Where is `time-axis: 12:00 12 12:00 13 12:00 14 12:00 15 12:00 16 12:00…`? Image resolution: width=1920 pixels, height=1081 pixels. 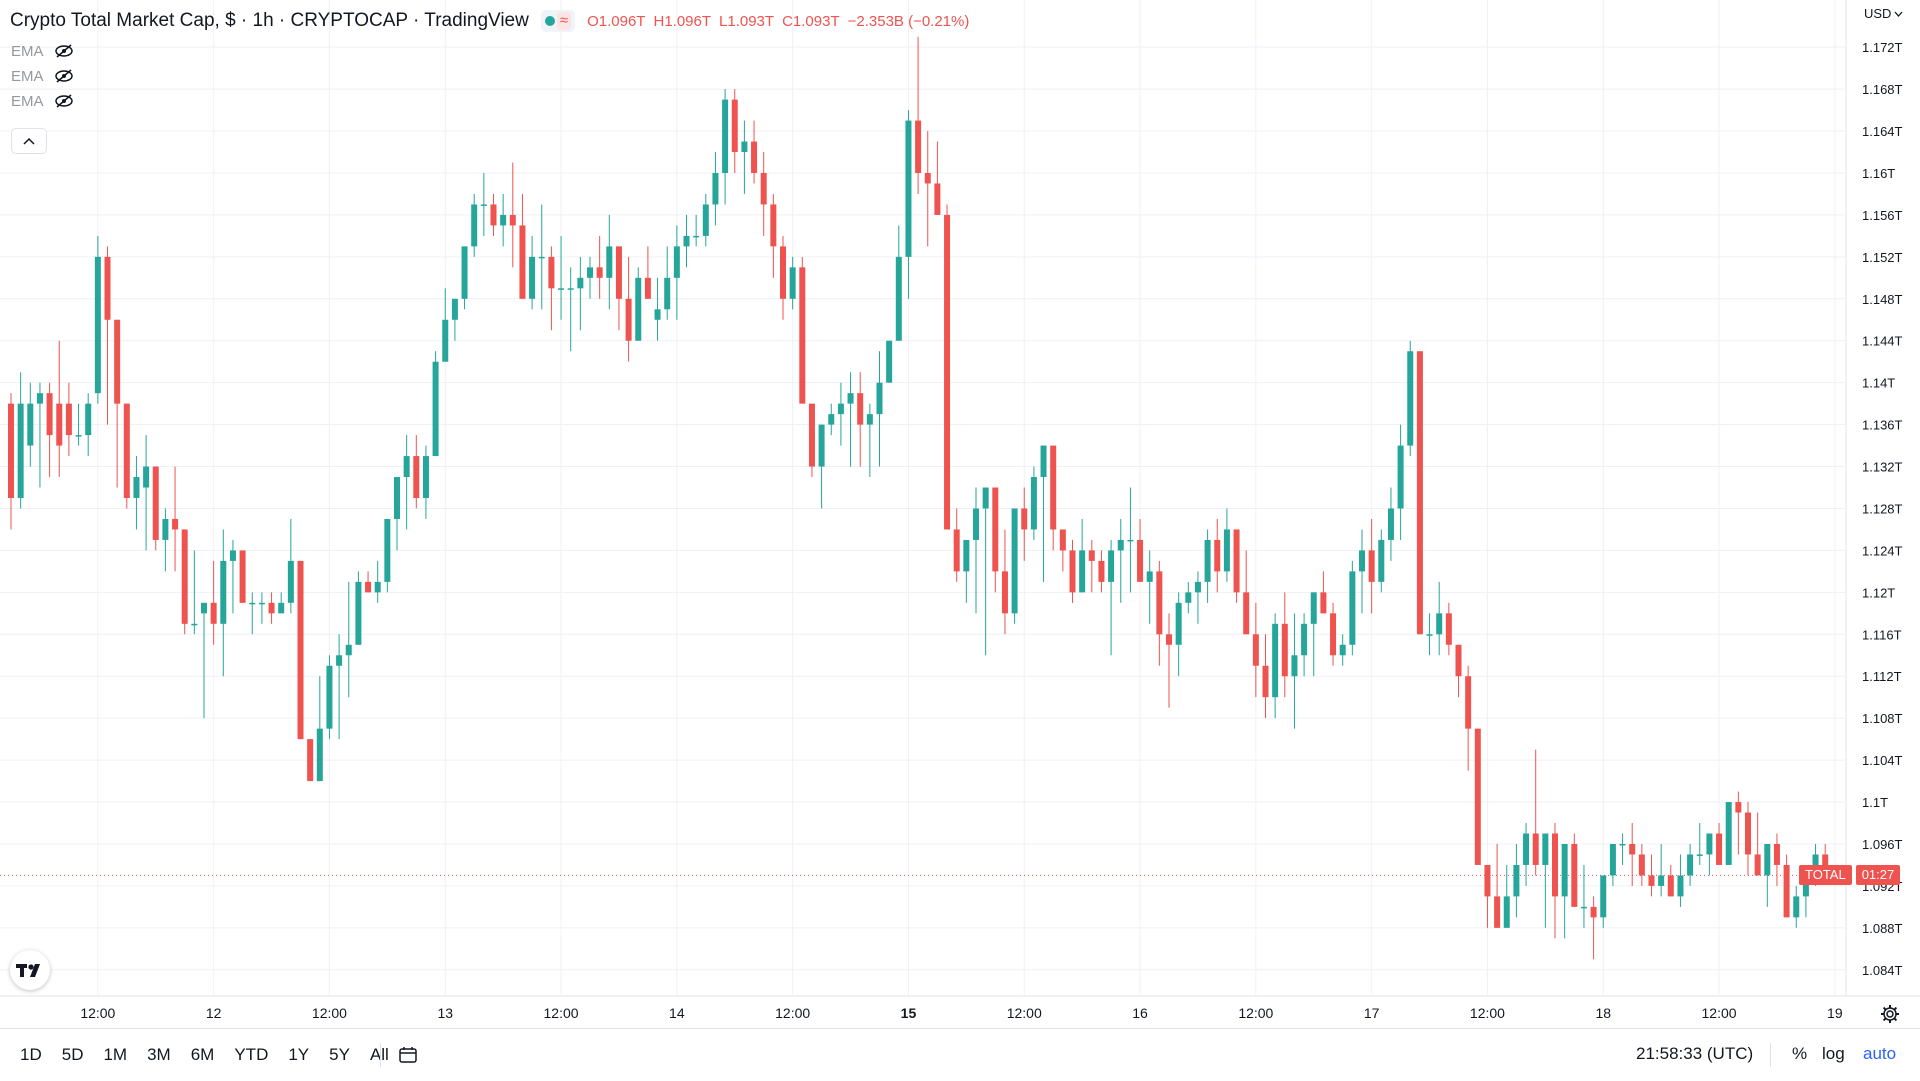
time-axis: 12:00 12 12:00 13 12:00 14 12:00 15 12:00 16 12:00… is located at coordinates (961, 1013).